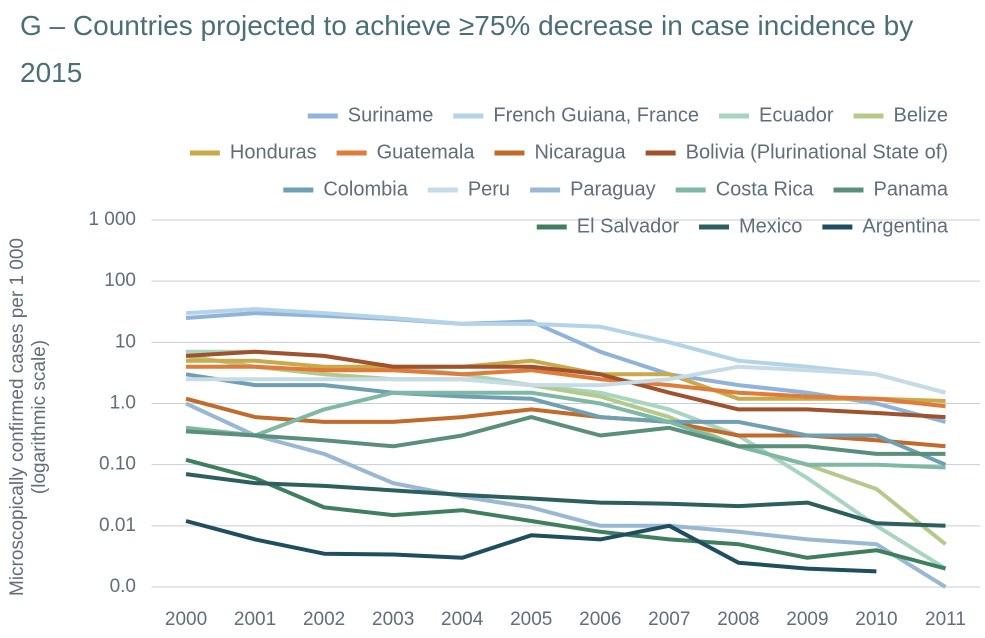  What do you see at coordinates (125, 341) in the screenshot?
I see `y-tick-label: 10` at bounding box center [125, 341].